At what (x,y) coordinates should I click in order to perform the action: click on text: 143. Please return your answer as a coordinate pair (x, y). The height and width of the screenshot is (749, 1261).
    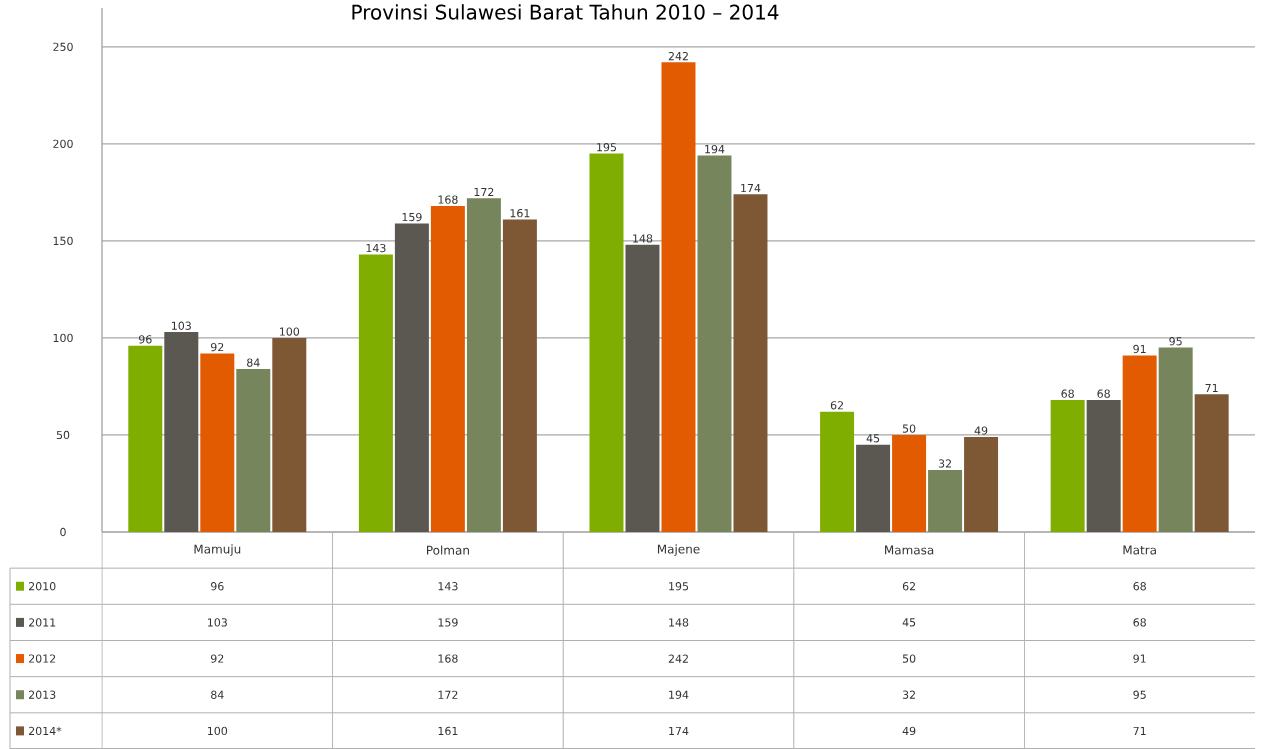
    Looking at the image, I should click on (448, 586).